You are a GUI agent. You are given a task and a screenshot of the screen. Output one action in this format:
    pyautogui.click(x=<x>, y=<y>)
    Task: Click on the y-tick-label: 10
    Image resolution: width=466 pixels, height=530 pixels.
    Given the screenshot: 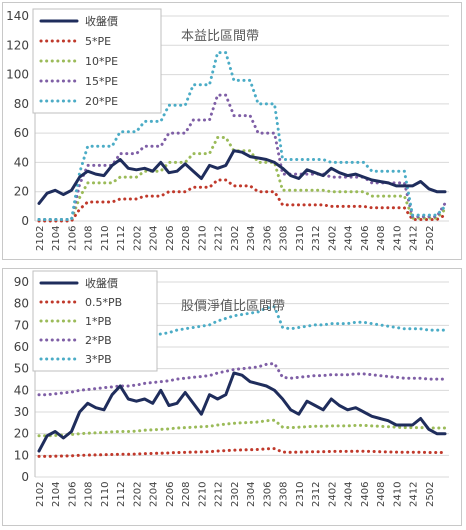 What is the action you would take?
    pyautogui.click(x=21, y=455)
    